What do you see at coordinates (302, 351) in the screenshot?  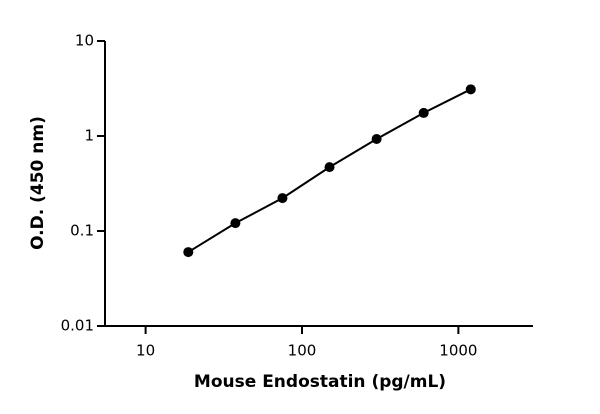 I see `x-tick-label: 100` at bounding box center [302, 351].